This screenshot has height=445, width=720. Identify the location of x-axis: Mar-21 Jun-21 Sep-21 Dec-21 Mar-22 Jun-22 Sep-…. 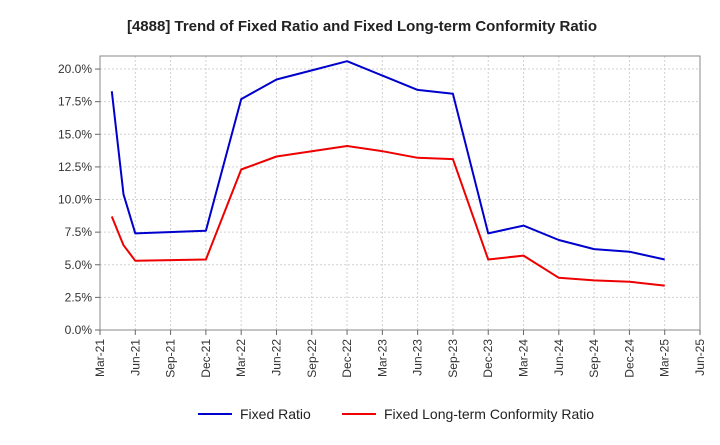
(400, 354).